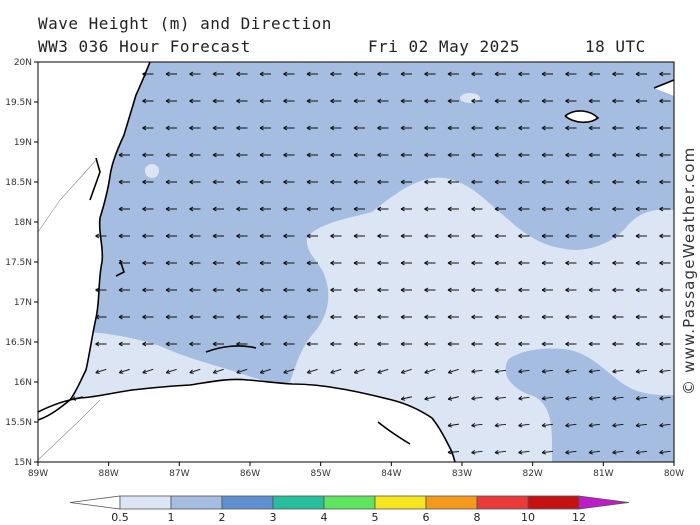 The image size is (700, 525). What do you see at coordinates (250, 474) in the screenshot?
I see `lon-tick-label: 86W` at bounding box center [250, 474].